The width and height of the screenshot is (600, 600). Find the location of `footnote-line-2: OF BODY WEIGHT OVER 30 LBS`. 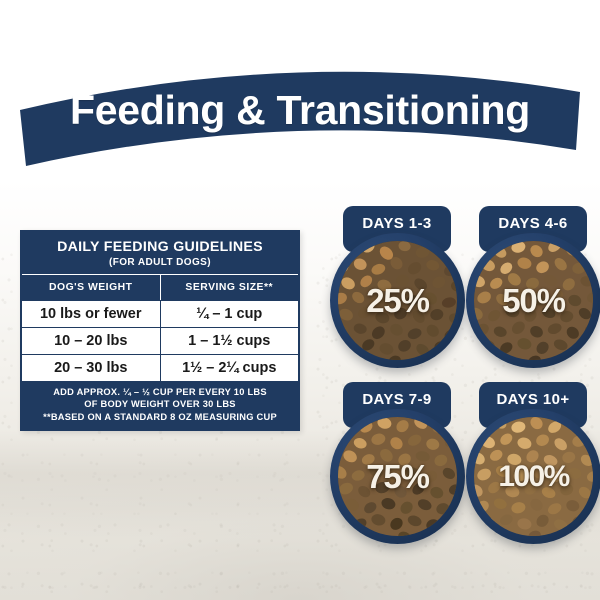

footnote-line-2: OF BODY WEIGHT OVER 30 LBS is located at coordinates (160, 403).